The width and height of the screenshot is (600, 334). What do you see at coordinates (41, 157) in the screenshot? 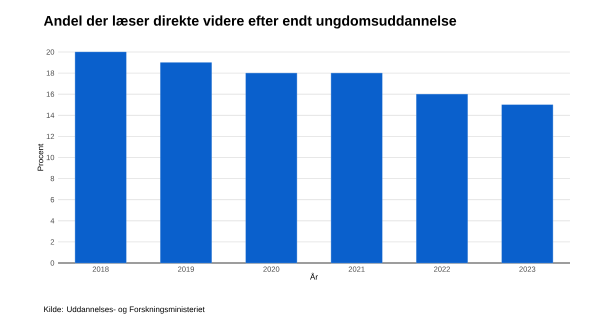
I see `y-axis-title: Procent` at bounding box center [41, 157].